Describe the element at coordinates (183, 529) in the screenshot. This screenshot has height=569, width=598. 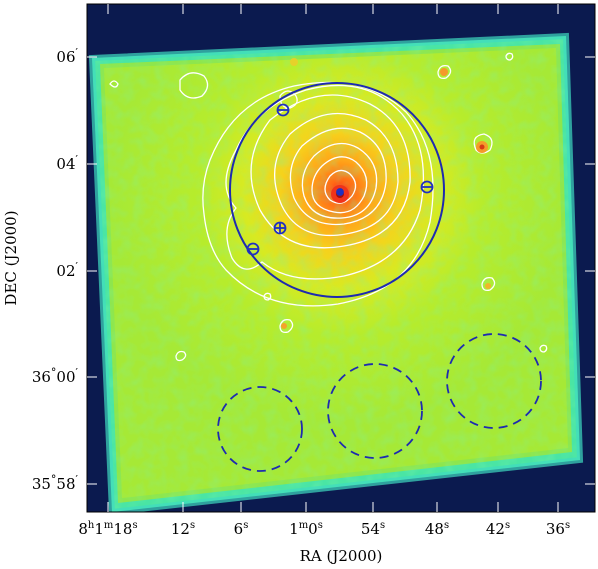
I see `x-tick-label: 12s` at that location.